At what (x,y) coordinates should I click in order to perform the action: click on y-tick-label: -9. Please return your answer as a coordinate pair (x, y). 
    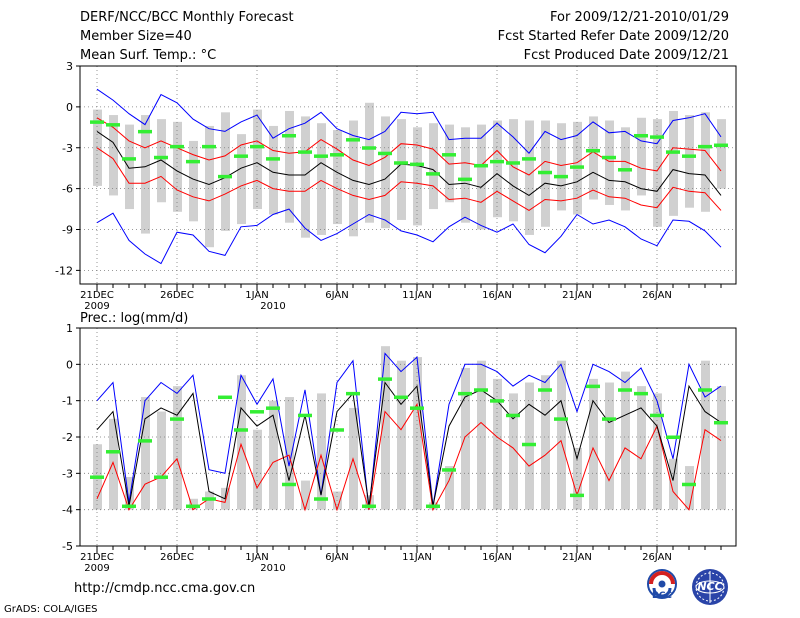
    Looking at the image, I should click on (67, 230).